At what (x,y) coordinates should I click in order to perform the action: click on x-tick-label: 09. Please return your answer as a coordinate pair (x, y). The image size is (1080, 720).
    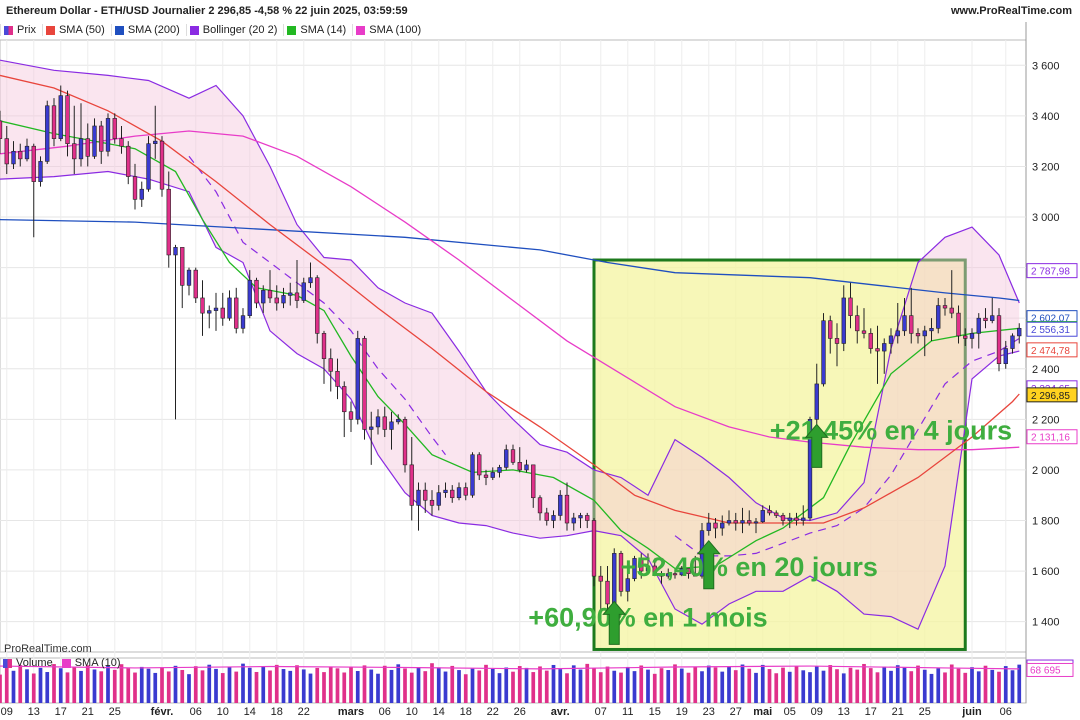
    Looking at the image, I should click on (817, 712).